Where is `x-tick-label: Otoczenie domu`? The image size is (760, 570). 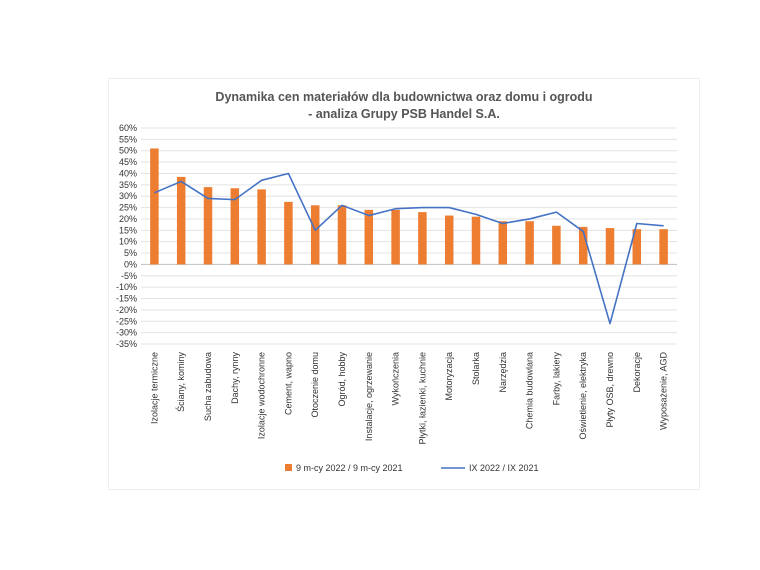
x-tick-label: Otoczenie domu is located at coordinates (315, 385).